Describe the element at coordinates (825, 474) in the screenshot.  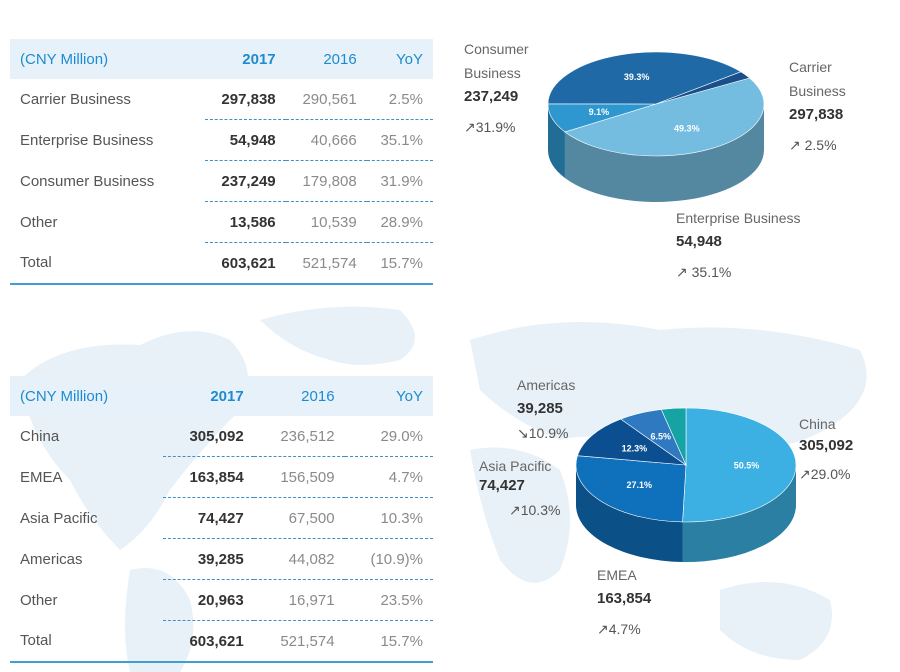
I see `callout-growth: ↗29.0%` at that location.